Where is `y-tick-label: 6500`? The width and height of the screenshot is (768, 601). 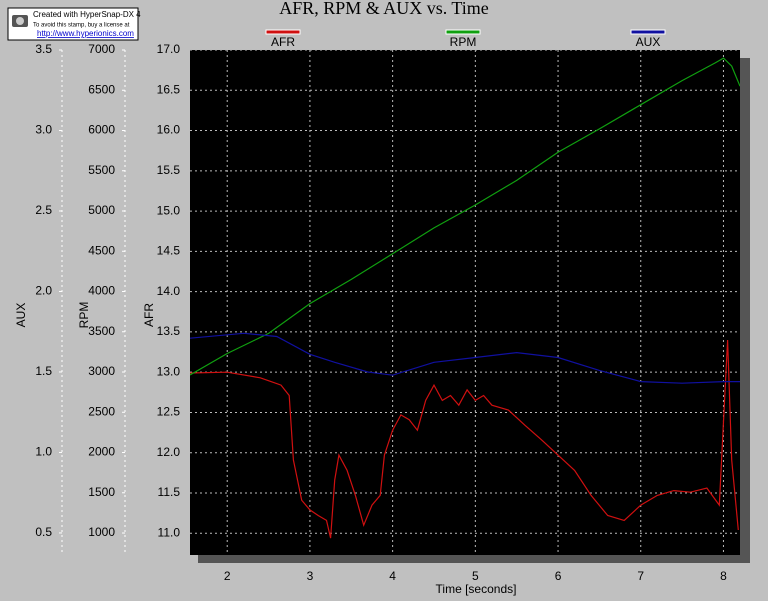
y-tick-label: 6500 is located at coordinates (101, 89).